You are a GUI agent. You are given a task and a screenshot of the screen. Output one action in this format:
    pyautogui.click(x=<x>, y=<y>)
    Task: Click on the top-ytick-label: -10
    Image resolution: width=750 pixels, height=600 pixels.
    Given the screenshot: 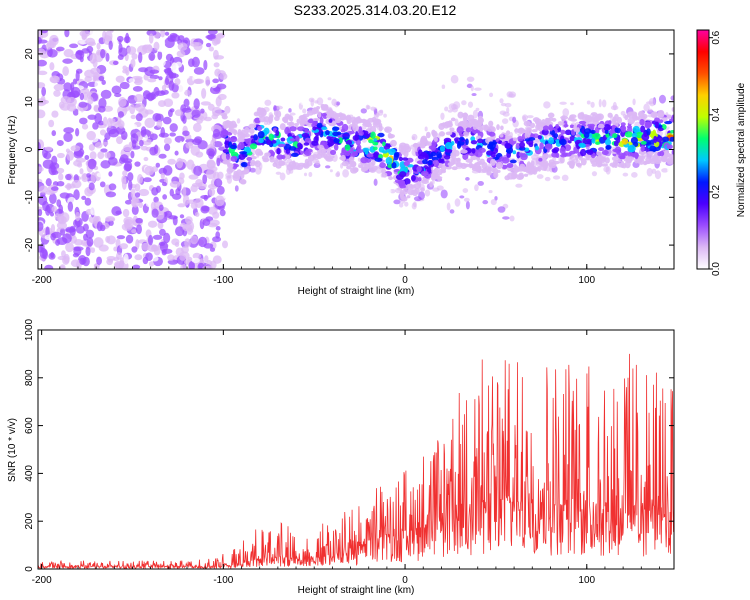 What is the action you would take?
    pyautogui.click(x=29, y=197)
    